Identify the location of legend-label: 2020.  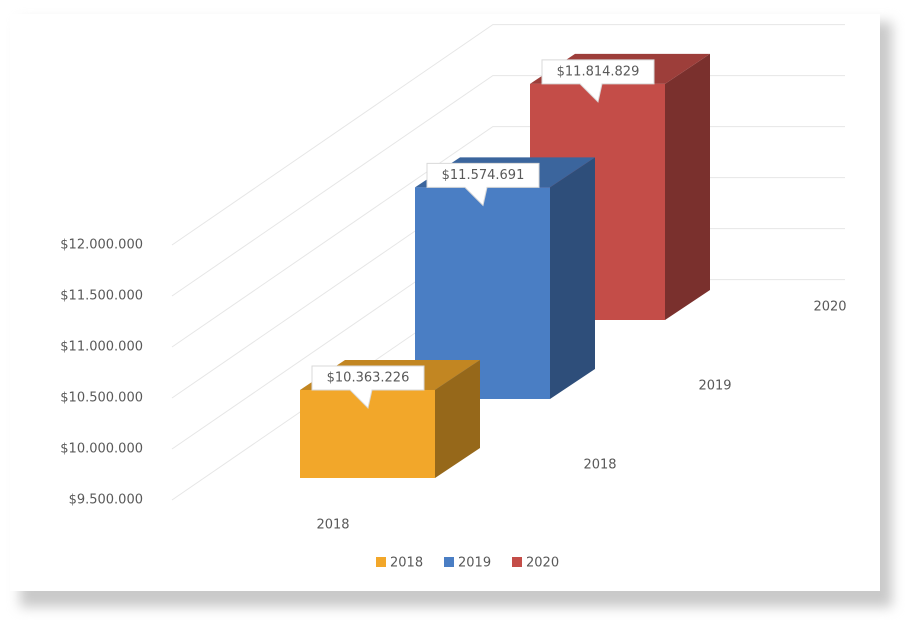
(542, 563).